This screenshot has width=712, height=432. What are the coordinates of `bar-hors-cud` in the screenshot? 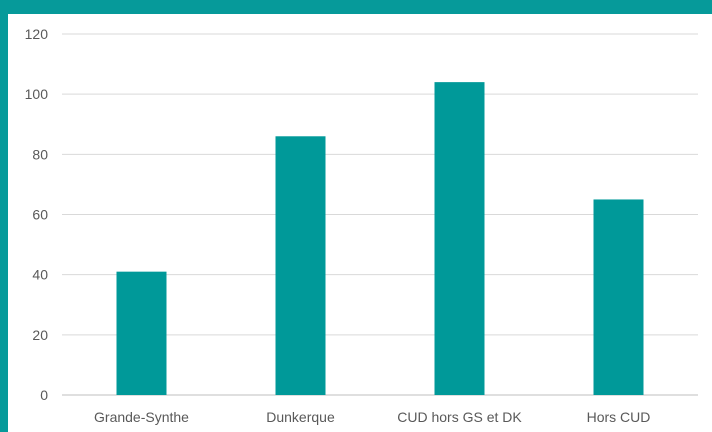 It's located at (618, 297).